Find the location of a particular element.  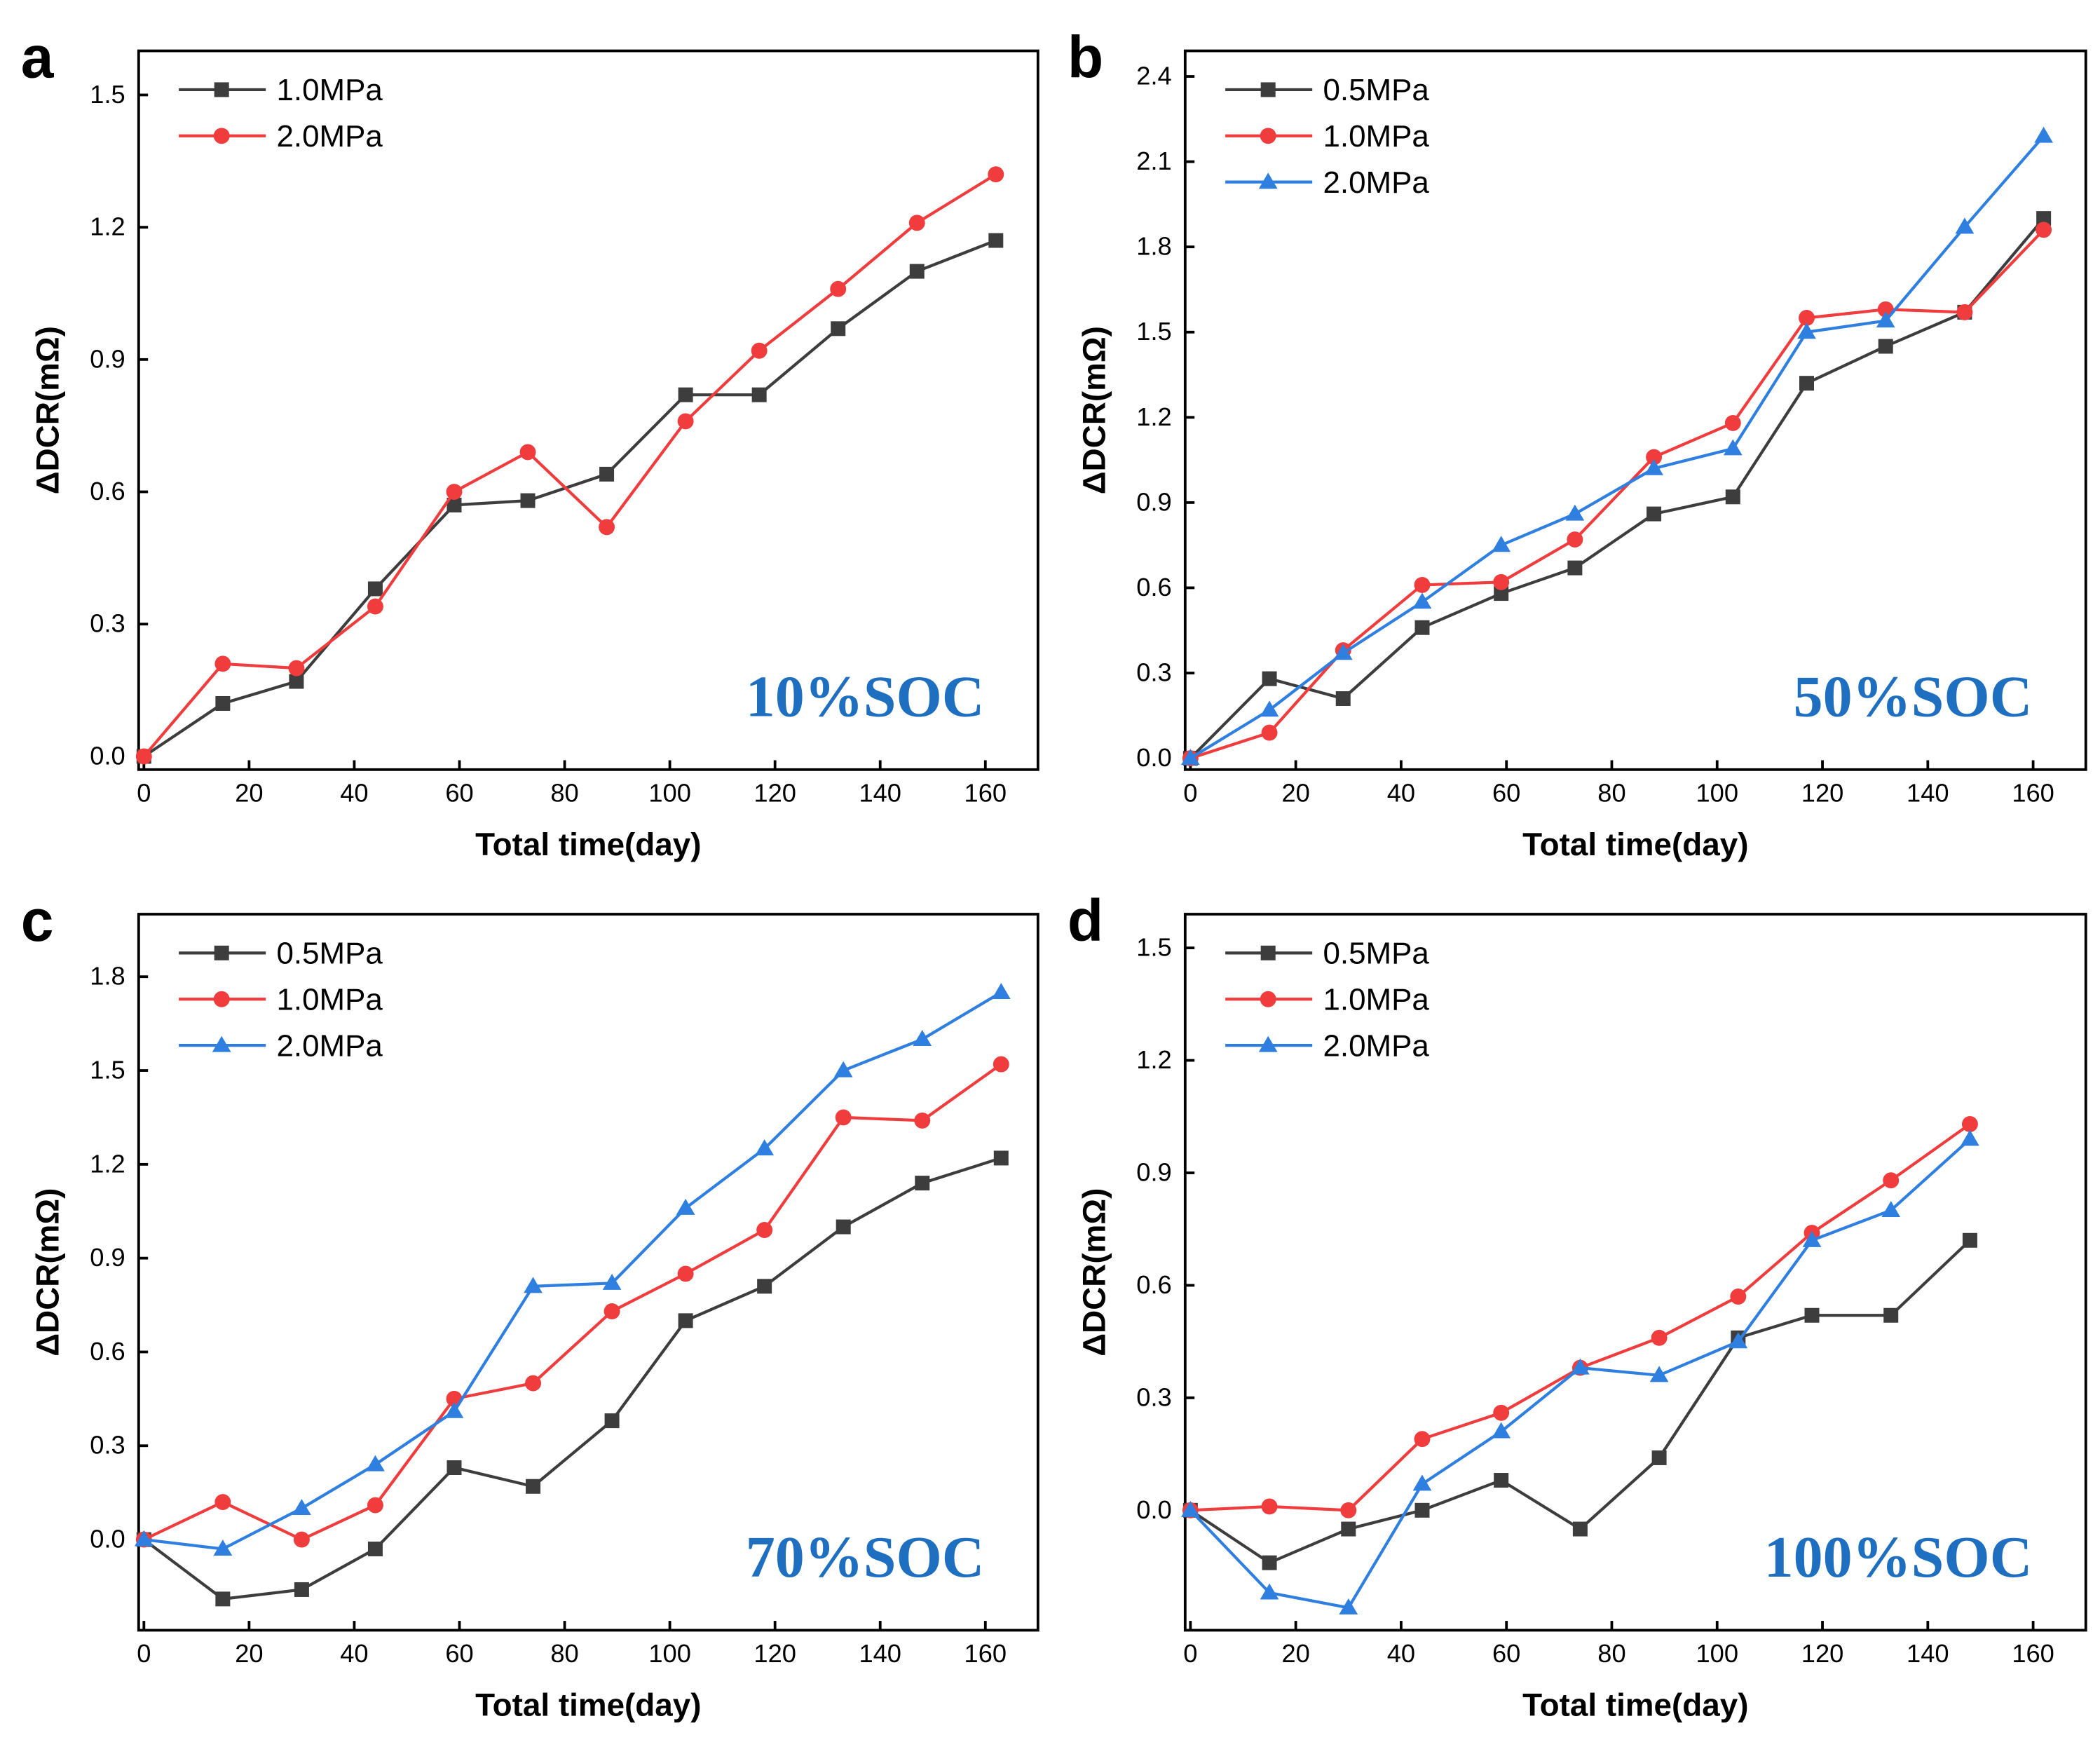

series-1.0MPa is located at coordinates (1580, 1317).